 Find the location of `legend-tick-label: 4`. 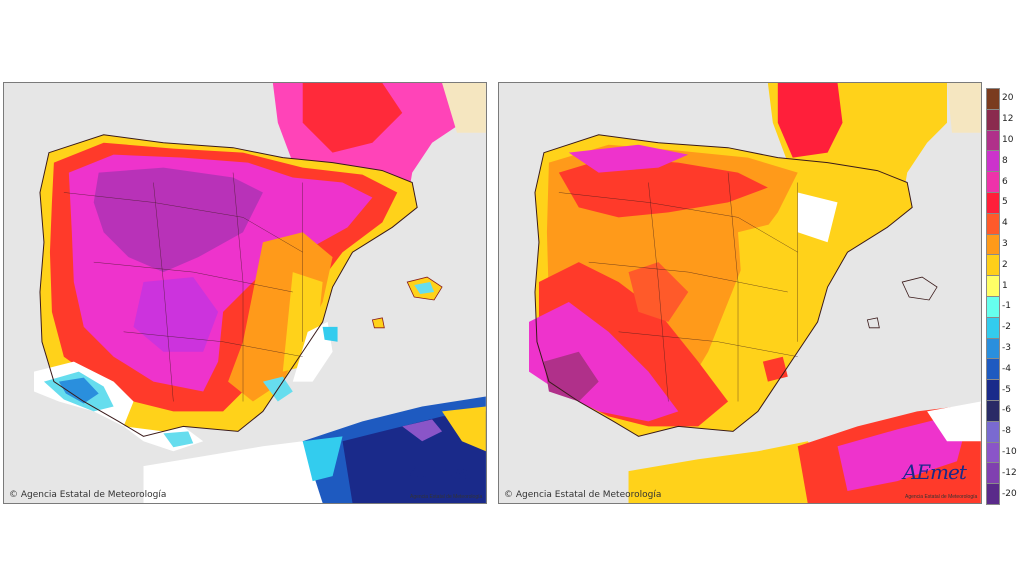

legend-tick-label: 4 is located at coordinates (1005, 223).